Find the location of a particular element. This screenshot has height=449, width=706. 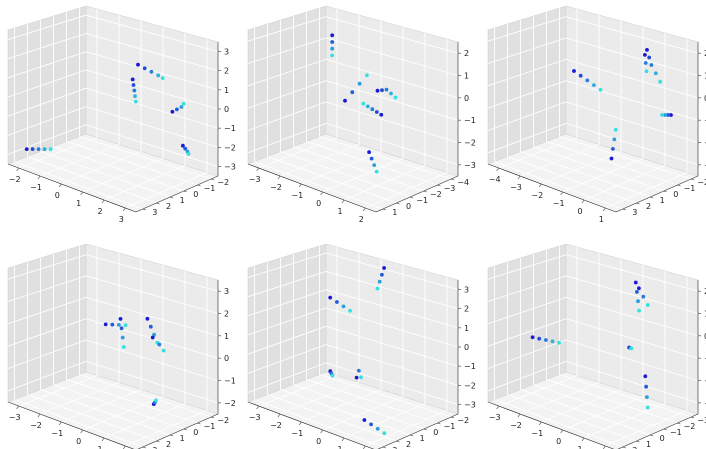

x-tick-label: −4 is located at coordinates (495, 179).